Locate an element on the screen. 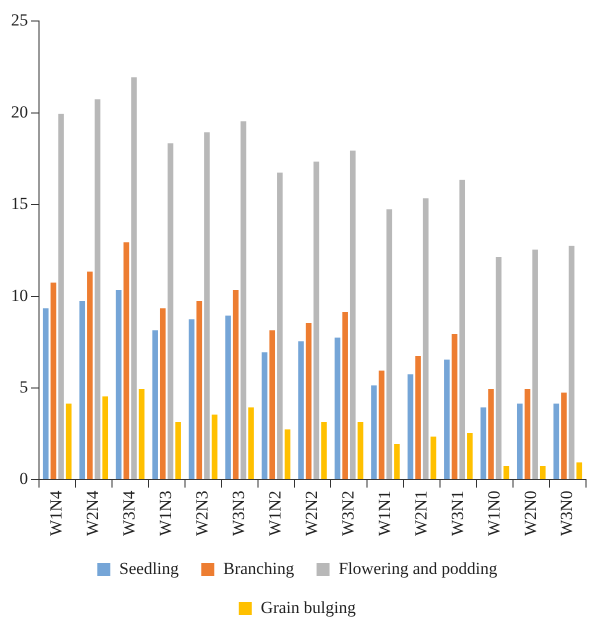 This screenshot has width=604, height=635. legend-label: Seedling is located at coordinates (149, 568).